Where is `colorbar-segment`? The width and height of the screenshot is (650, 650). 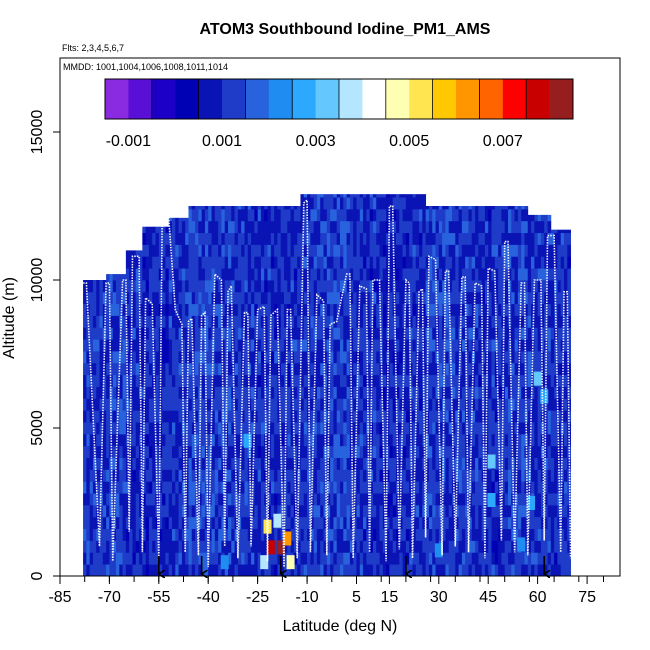 colorbar-segment is located at coordinates (304, 99).